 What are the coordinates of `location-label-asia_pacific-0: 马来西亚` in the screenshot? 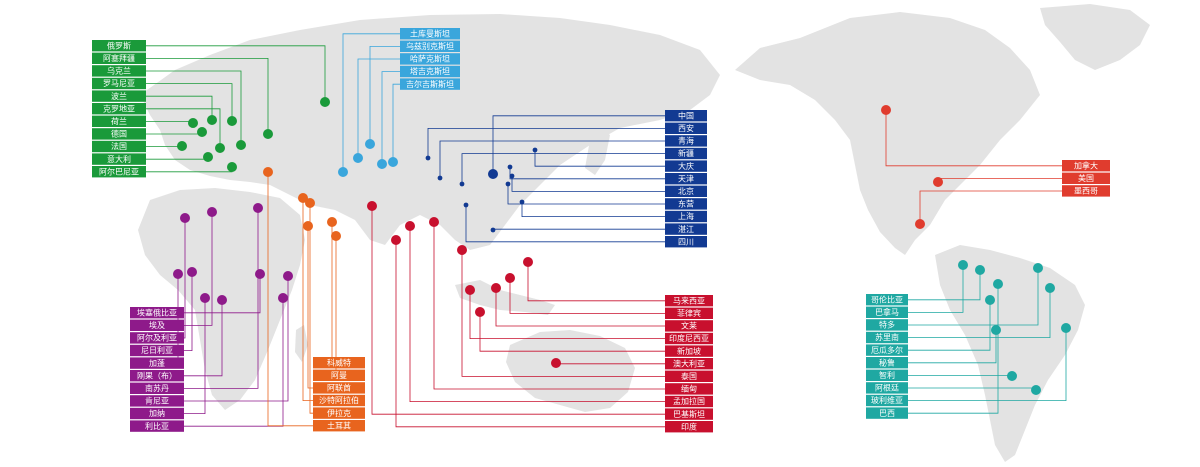 It's located at (689, 301).